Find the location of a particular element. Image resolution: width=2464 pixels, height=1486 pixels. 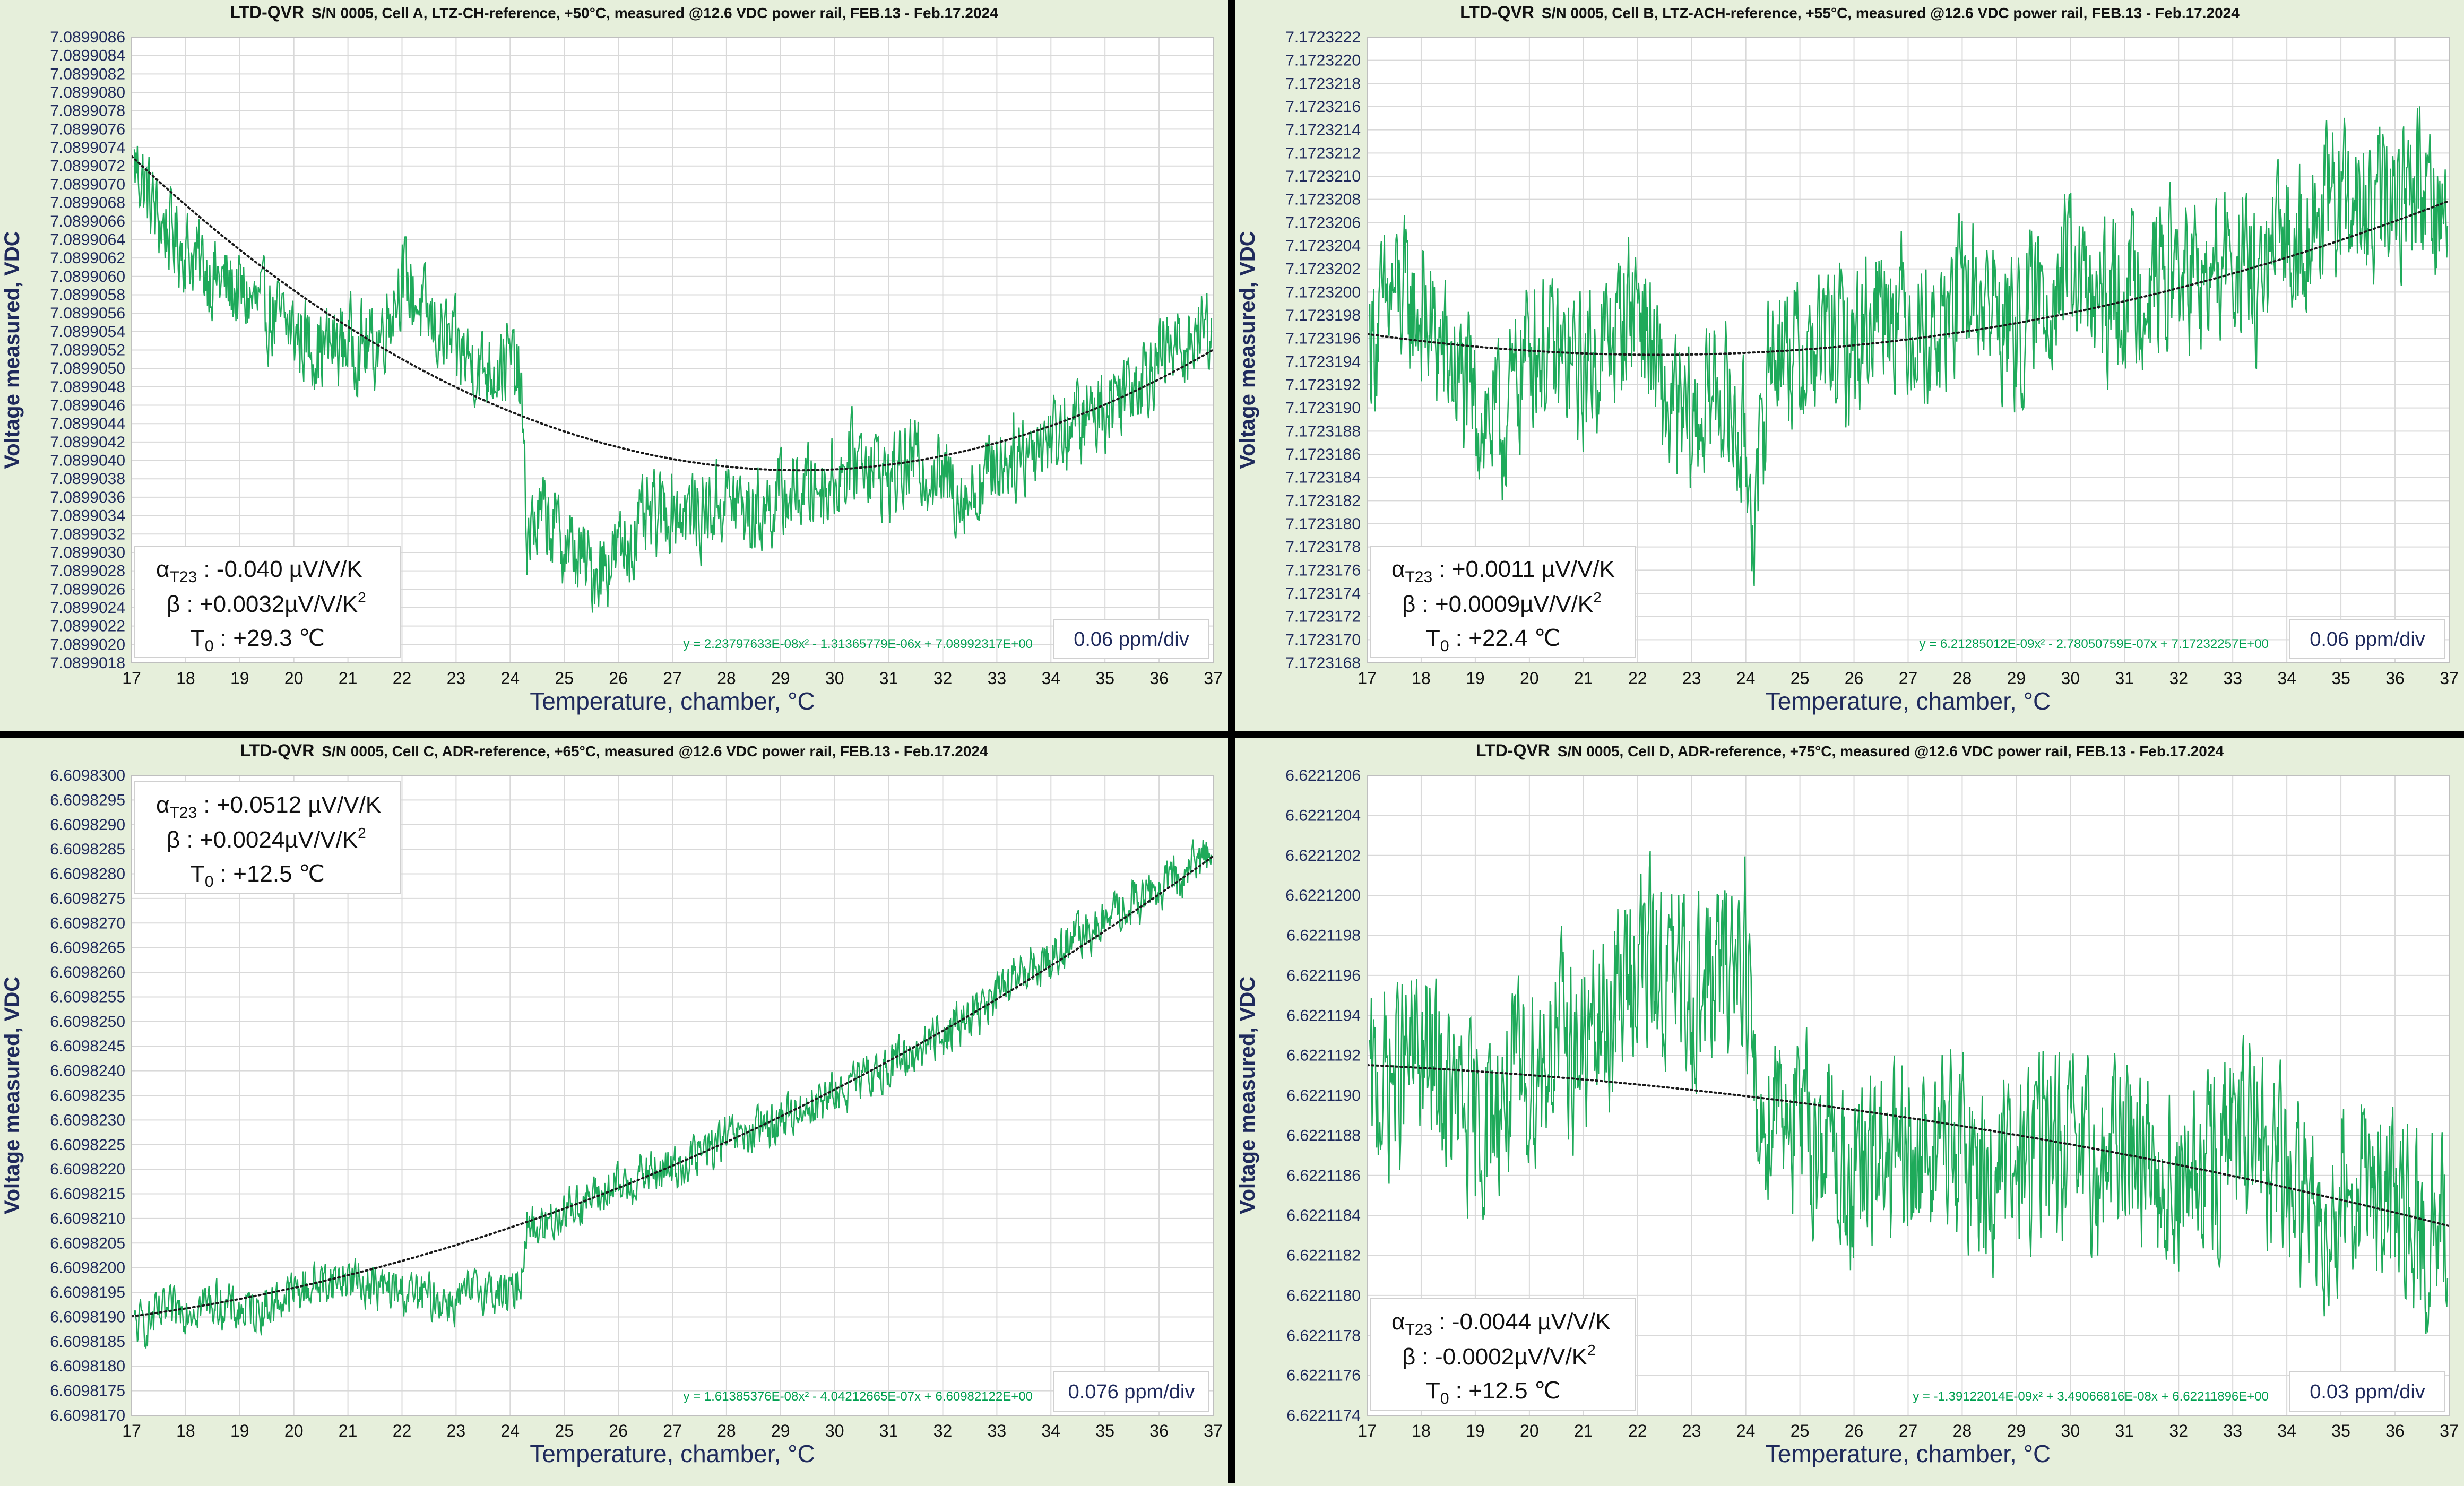

ppm-div-label: 0.06 ppm/div is located at coordinates (1132, 639).